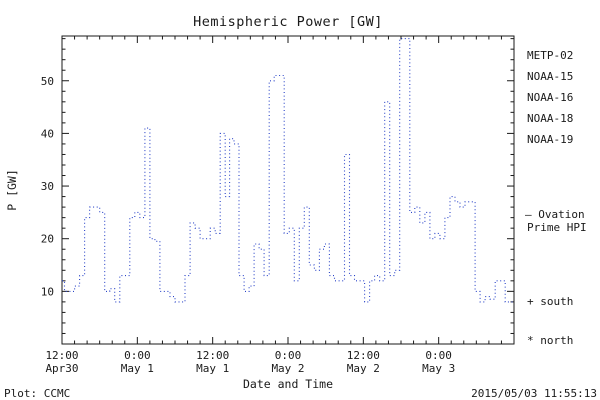  Describe the element at coordinates (555, 214) in the screenshot. I see `legend-ovation-line1: — Ovation` at that location.